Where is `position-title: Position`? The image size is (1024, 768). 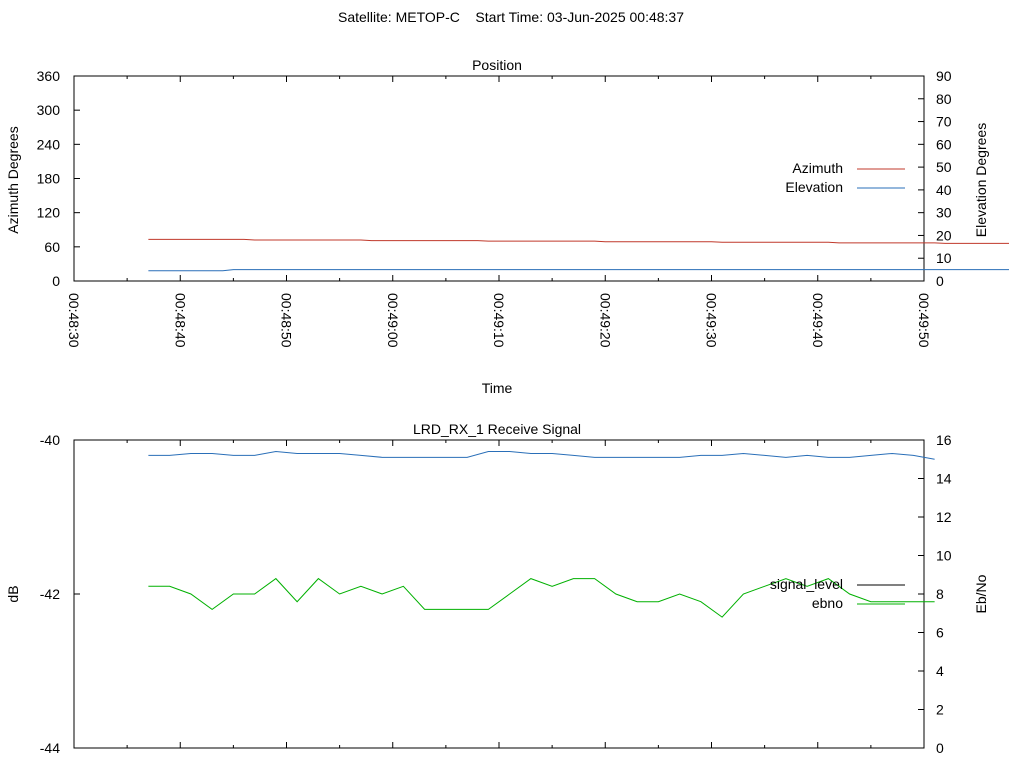 position-title: Position is located at coordinates (497, 65).